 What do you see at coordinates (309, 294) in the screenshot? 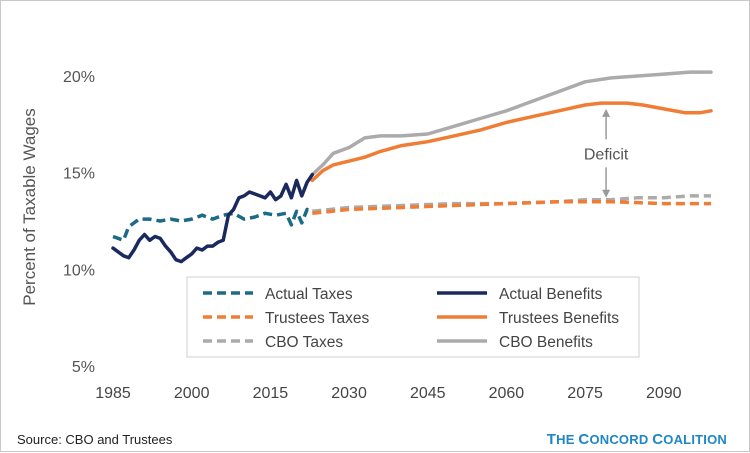
I see `legend-entry-label: Actual Taxes` at bounding box center [309, 294].